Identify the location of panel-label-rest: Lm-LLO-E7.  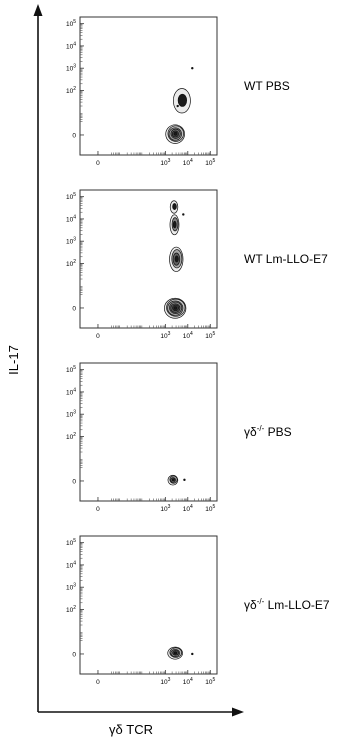
(297, 605).